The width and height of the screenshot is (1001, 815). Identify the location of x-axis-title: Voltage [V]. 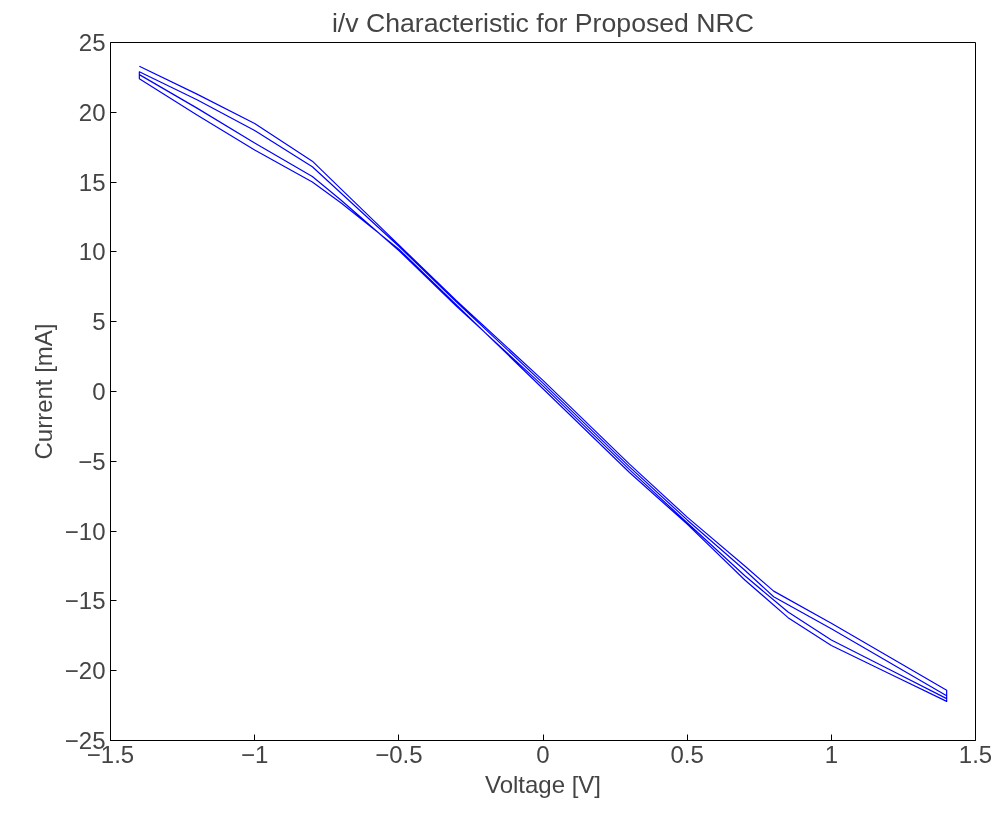
(543, 784).